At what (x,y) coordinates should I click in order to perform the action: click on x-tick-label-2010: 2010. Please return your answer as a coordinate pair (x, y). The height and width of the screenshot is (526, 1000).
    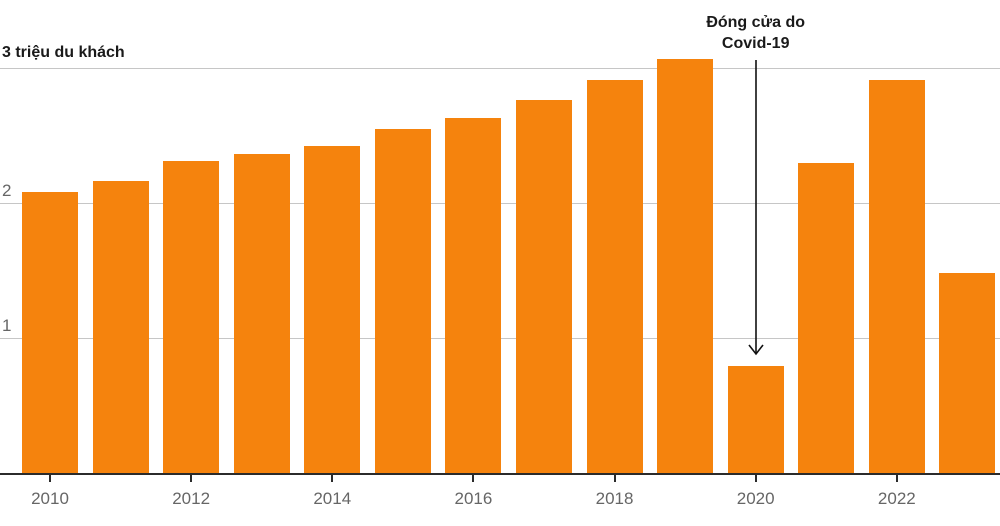
    Looking at the image, I should click on (50, 498).